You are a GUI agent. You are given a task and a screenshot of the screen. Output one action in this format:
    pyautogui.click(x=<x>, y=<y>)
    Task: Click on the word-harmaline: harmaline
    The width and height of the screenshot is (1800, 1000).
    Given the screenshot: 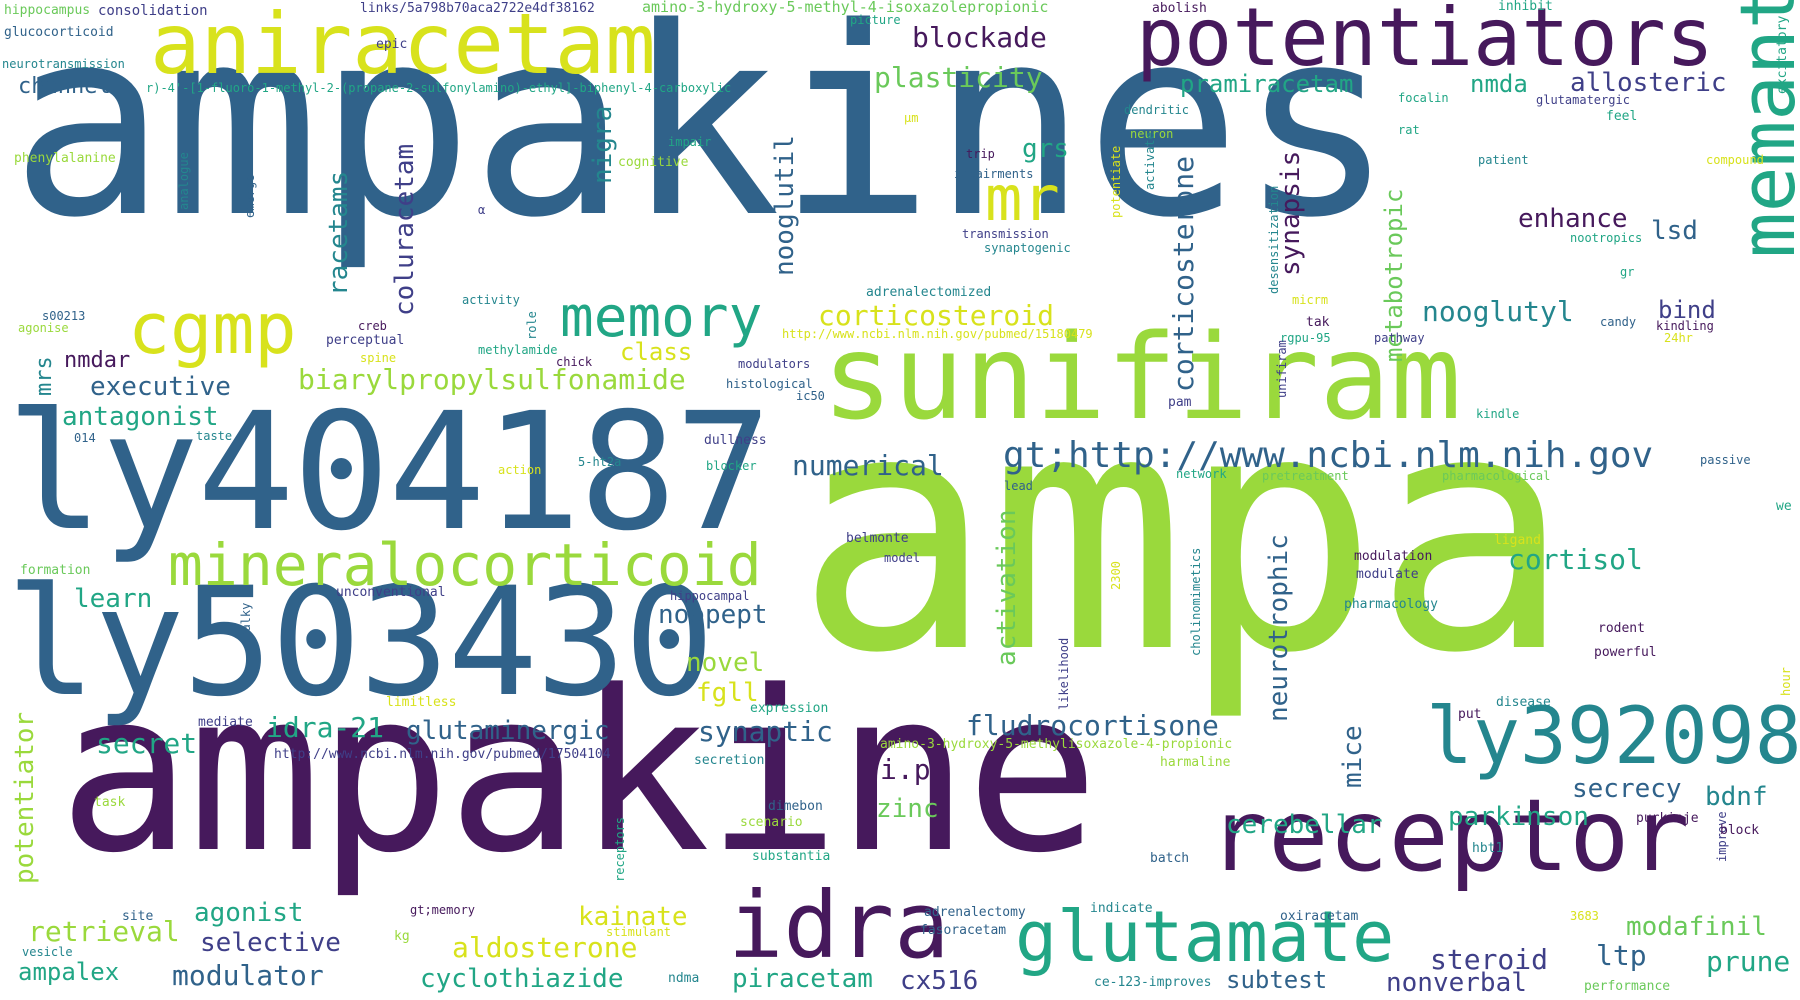 What is the action you would take?
    pyautogui.click(x=1195, y=762)
    